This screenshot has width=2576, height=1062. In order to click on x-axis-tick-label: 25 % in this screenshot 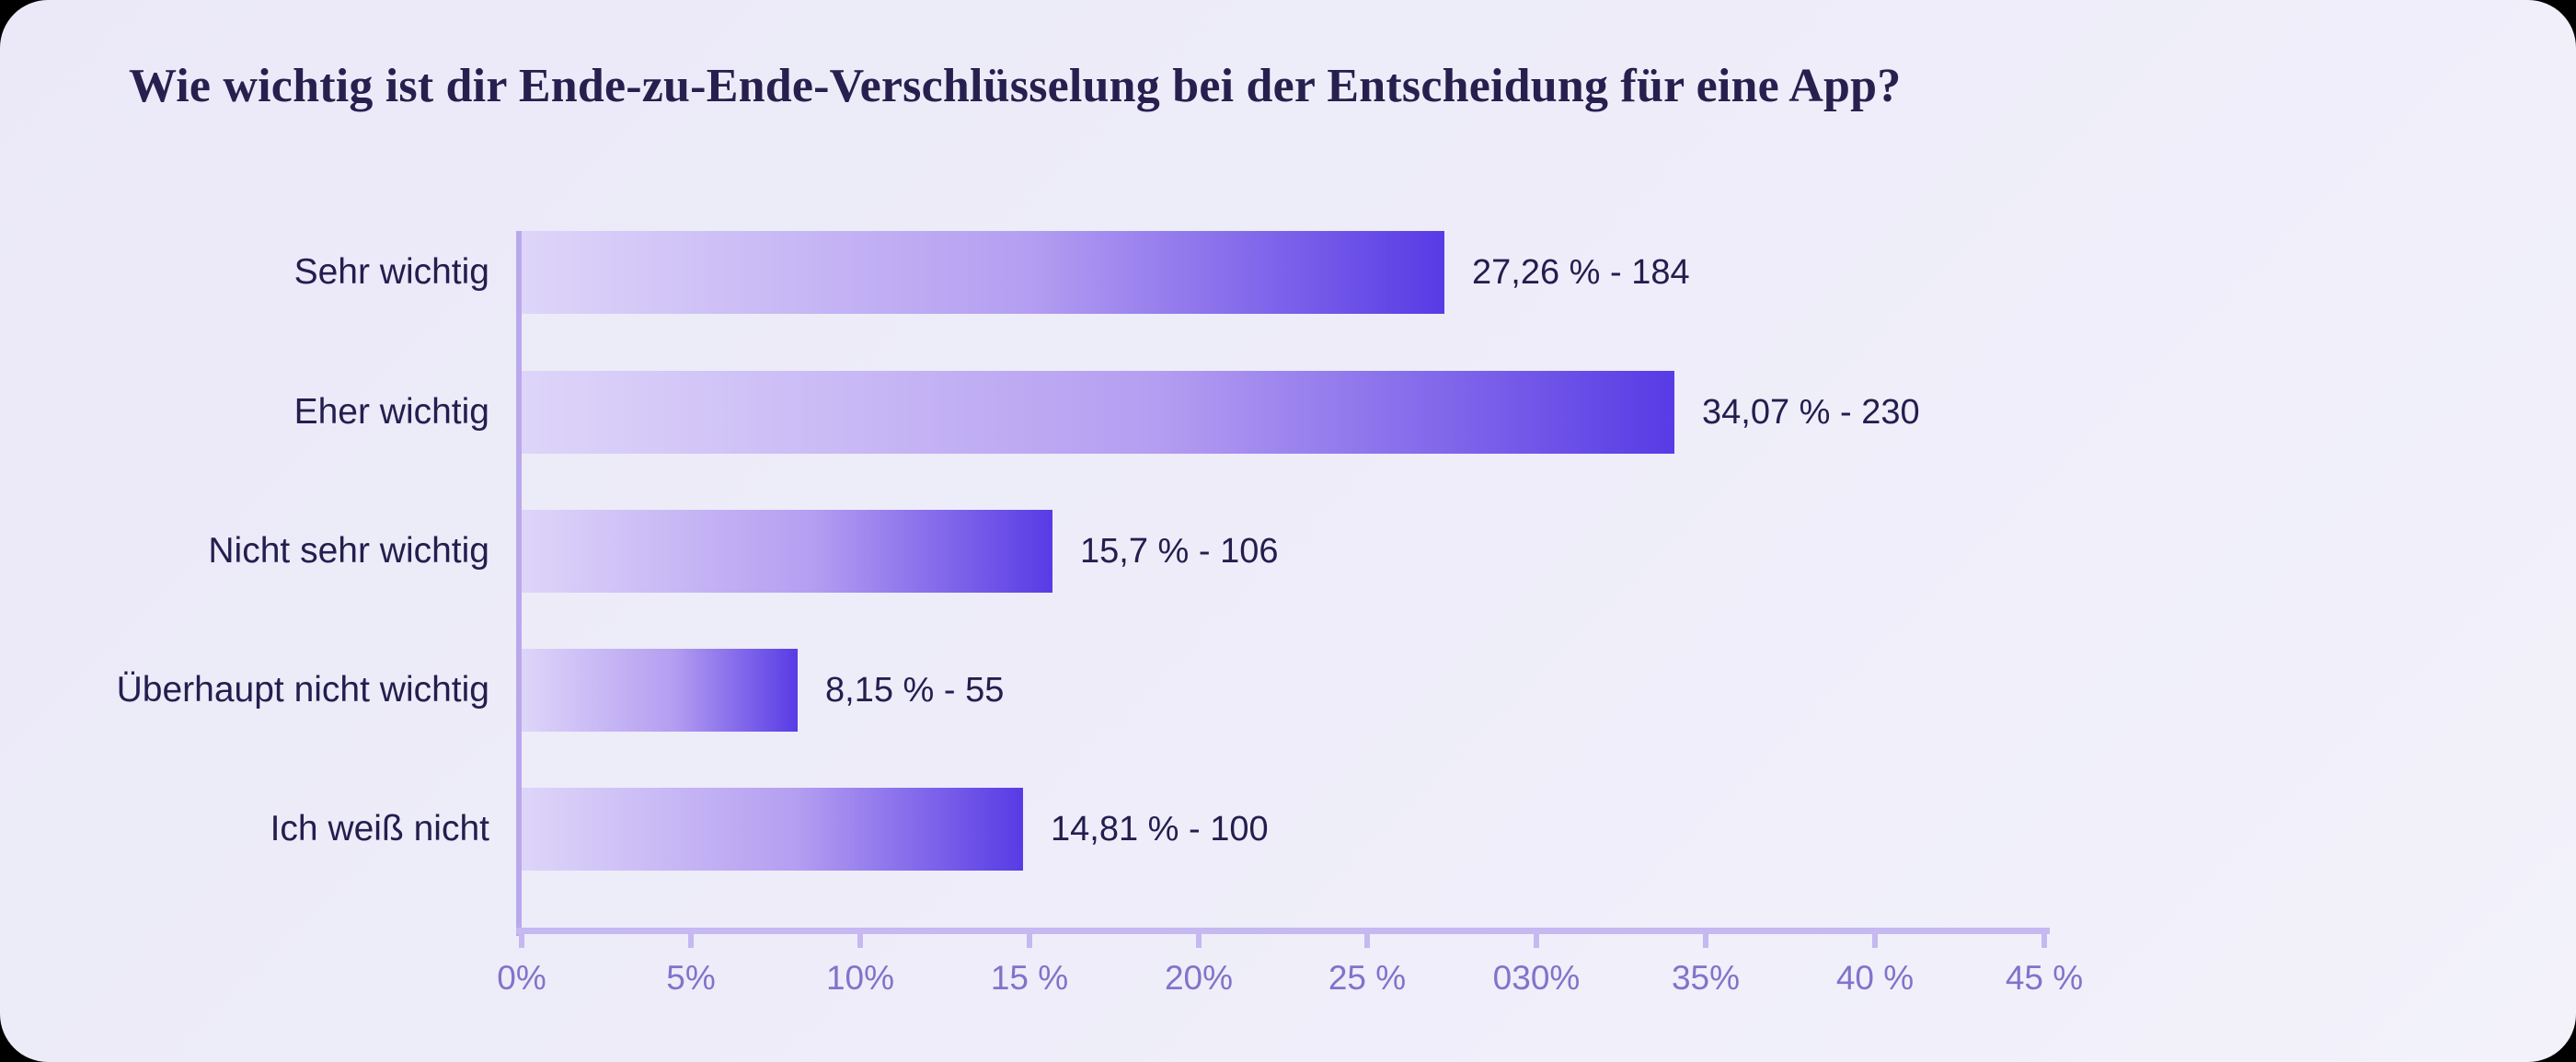, I will do `click(1367, 978)`.